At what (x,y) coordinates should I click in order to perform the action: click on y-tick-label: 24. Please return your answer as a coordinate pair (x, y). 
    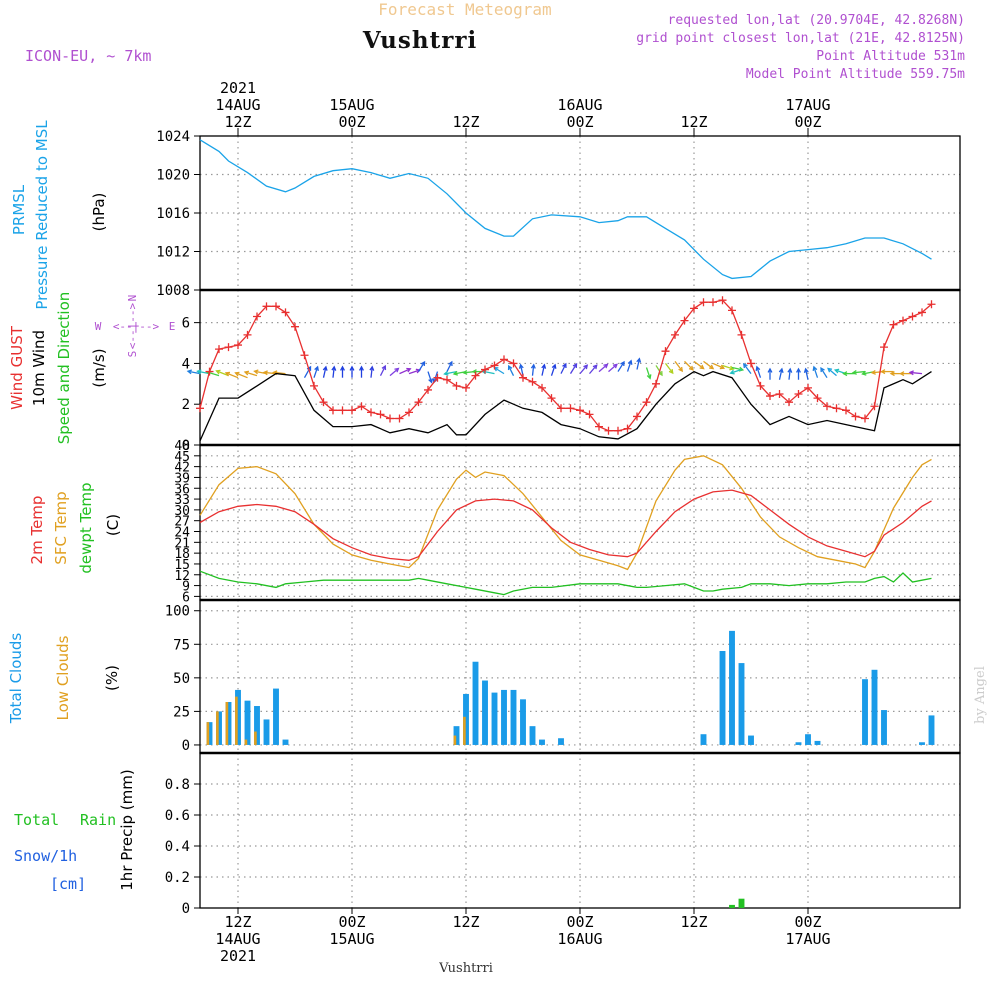
    Looking at the image, I should click on (182, 533).